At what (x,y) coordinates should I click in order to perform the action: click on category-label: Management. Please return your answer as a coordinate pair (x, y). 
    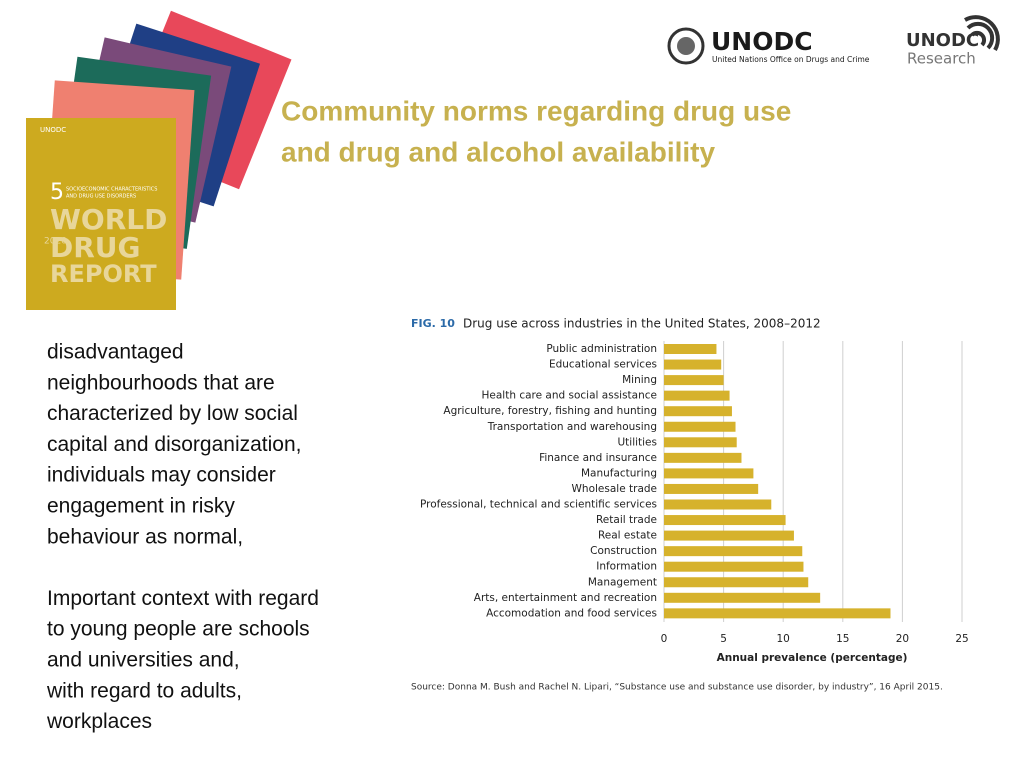
    Looking at the image, I should click on (622, 582).